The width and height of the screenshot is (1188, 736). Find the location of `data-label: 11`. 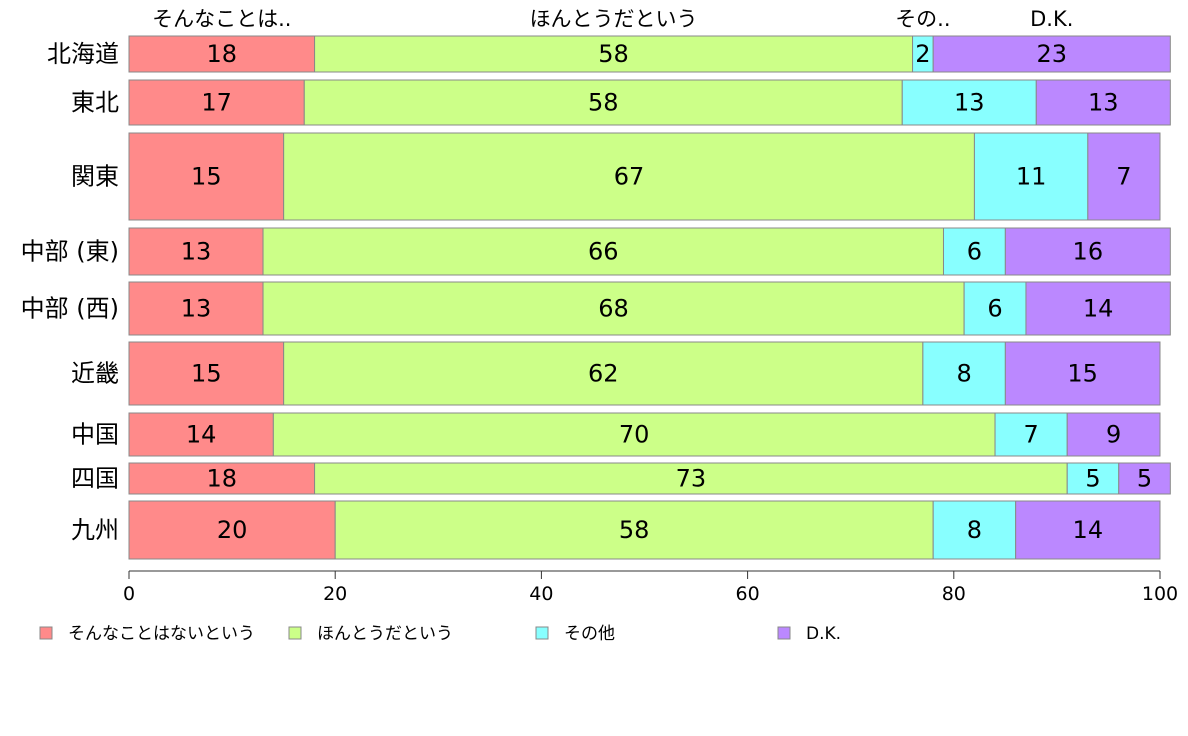

data-label: 11 is located at coordinates (1031, 177).